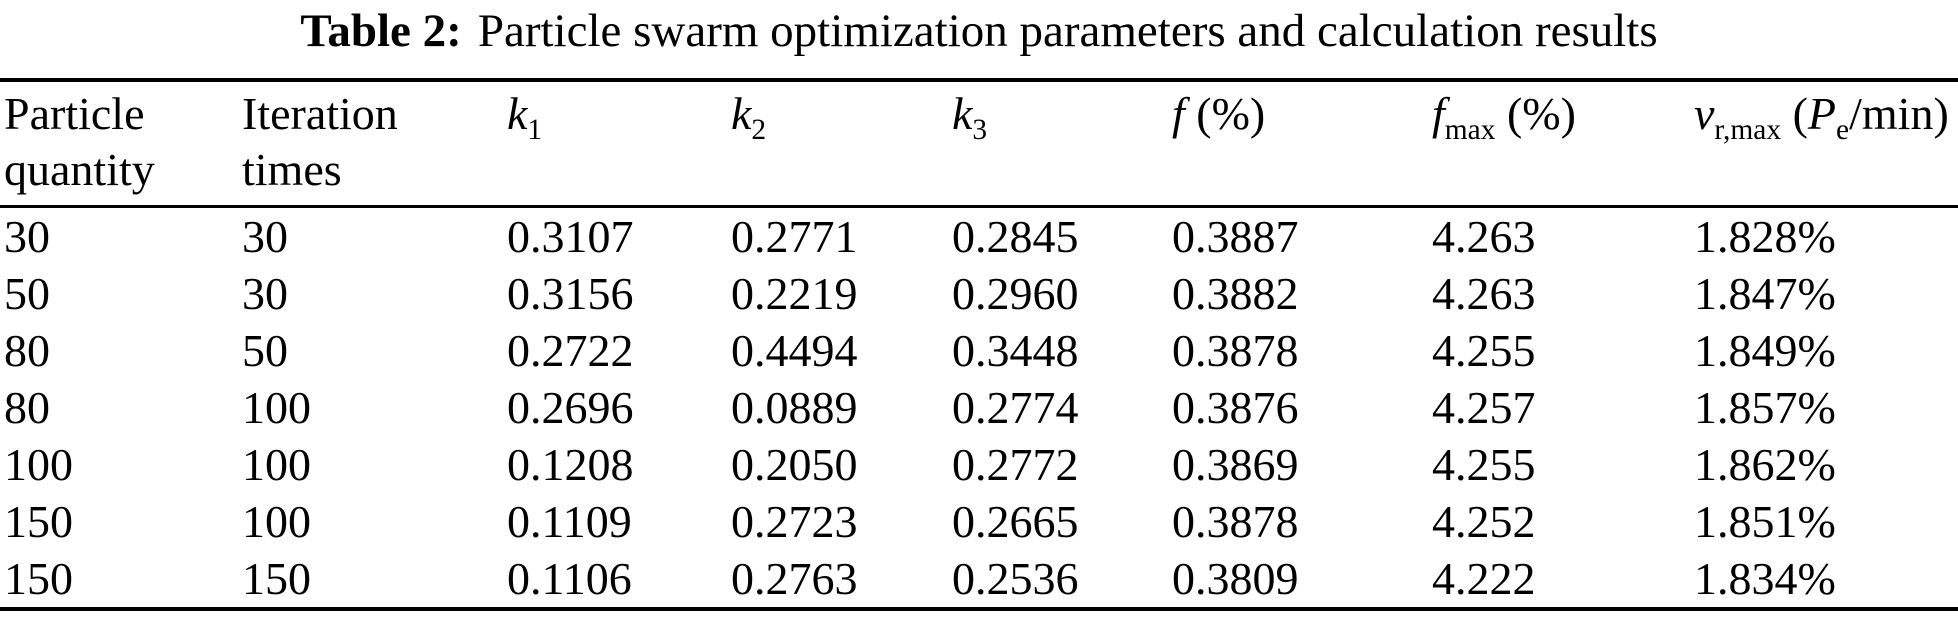 The height and width of the screenshot is (625, 1958). Describe the element at coordinates (1765, 464) in the screenshot. I see `table-cell: 1.862%` at that location.